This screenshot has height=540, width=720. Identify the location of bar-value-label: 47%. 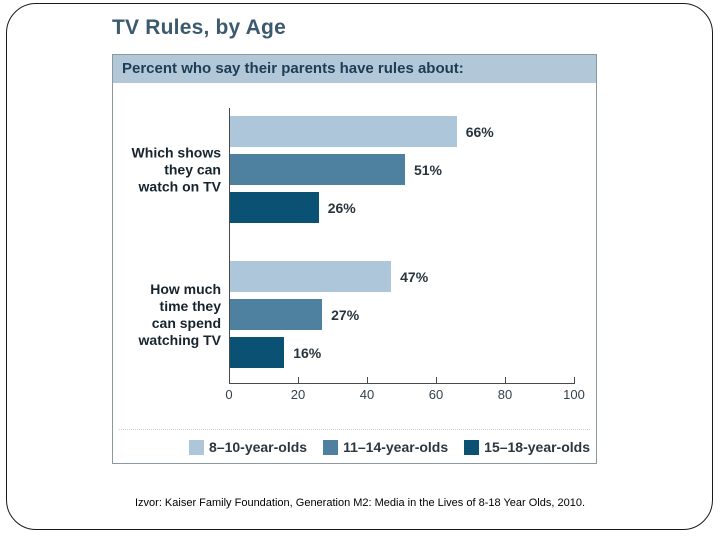
(414, 276).